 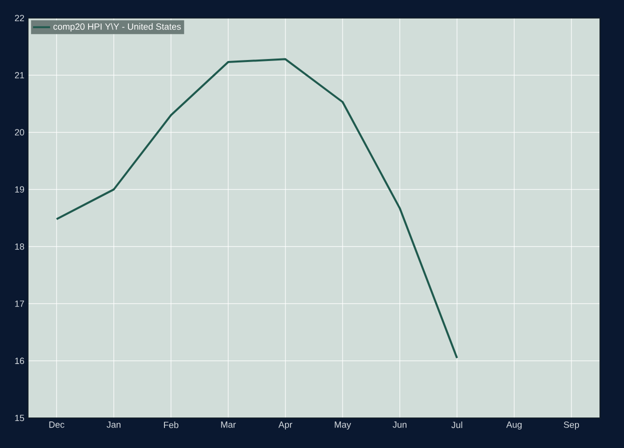 I want to click on x-tick-label: Feb, so click(x=171, y=425).